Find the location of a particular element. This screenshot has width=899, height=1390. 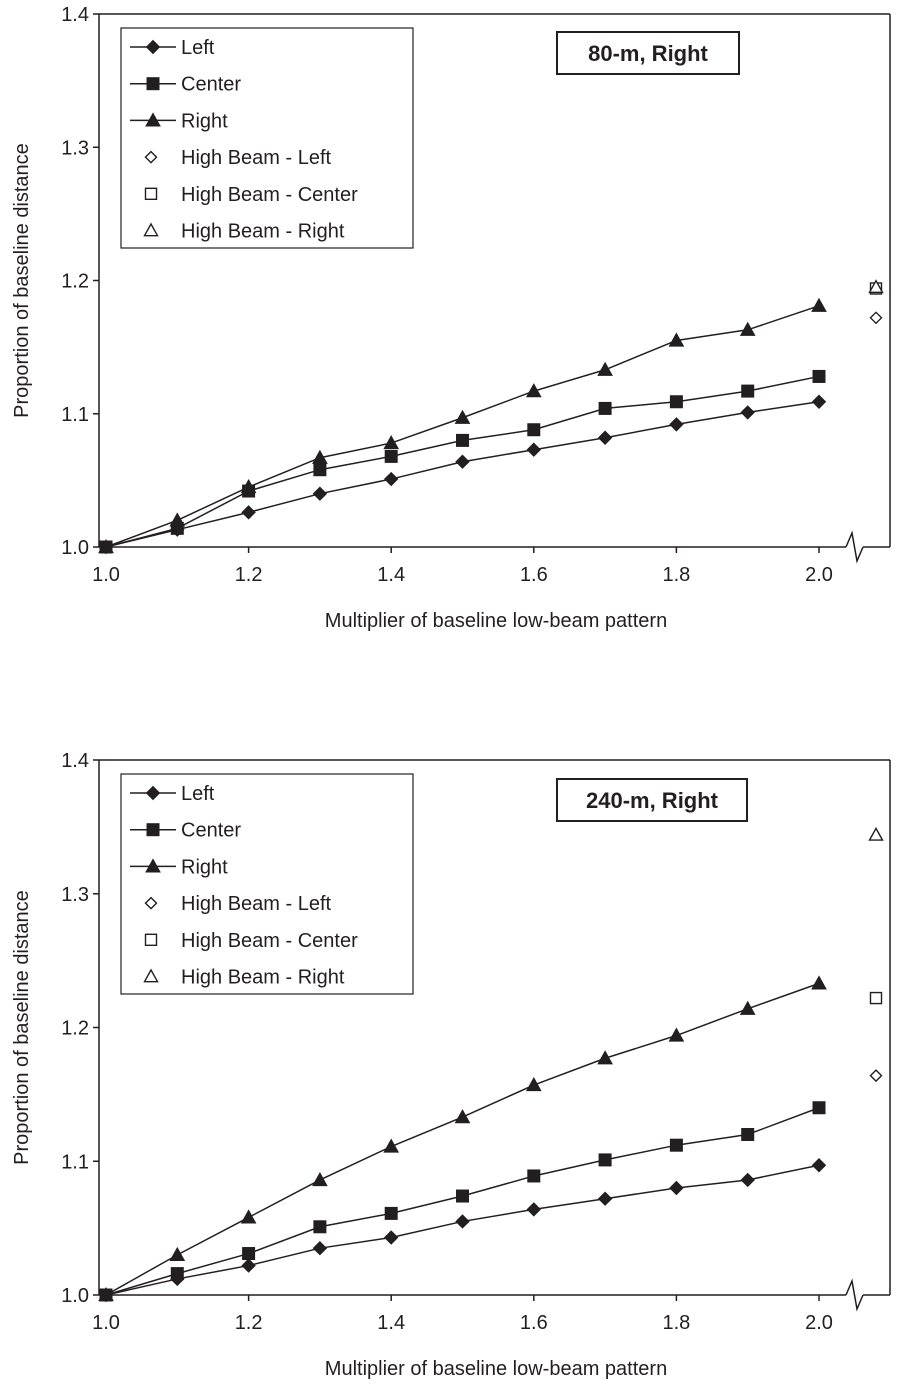

chart-title: 80-m, Right is located at coordinates (648, 53).